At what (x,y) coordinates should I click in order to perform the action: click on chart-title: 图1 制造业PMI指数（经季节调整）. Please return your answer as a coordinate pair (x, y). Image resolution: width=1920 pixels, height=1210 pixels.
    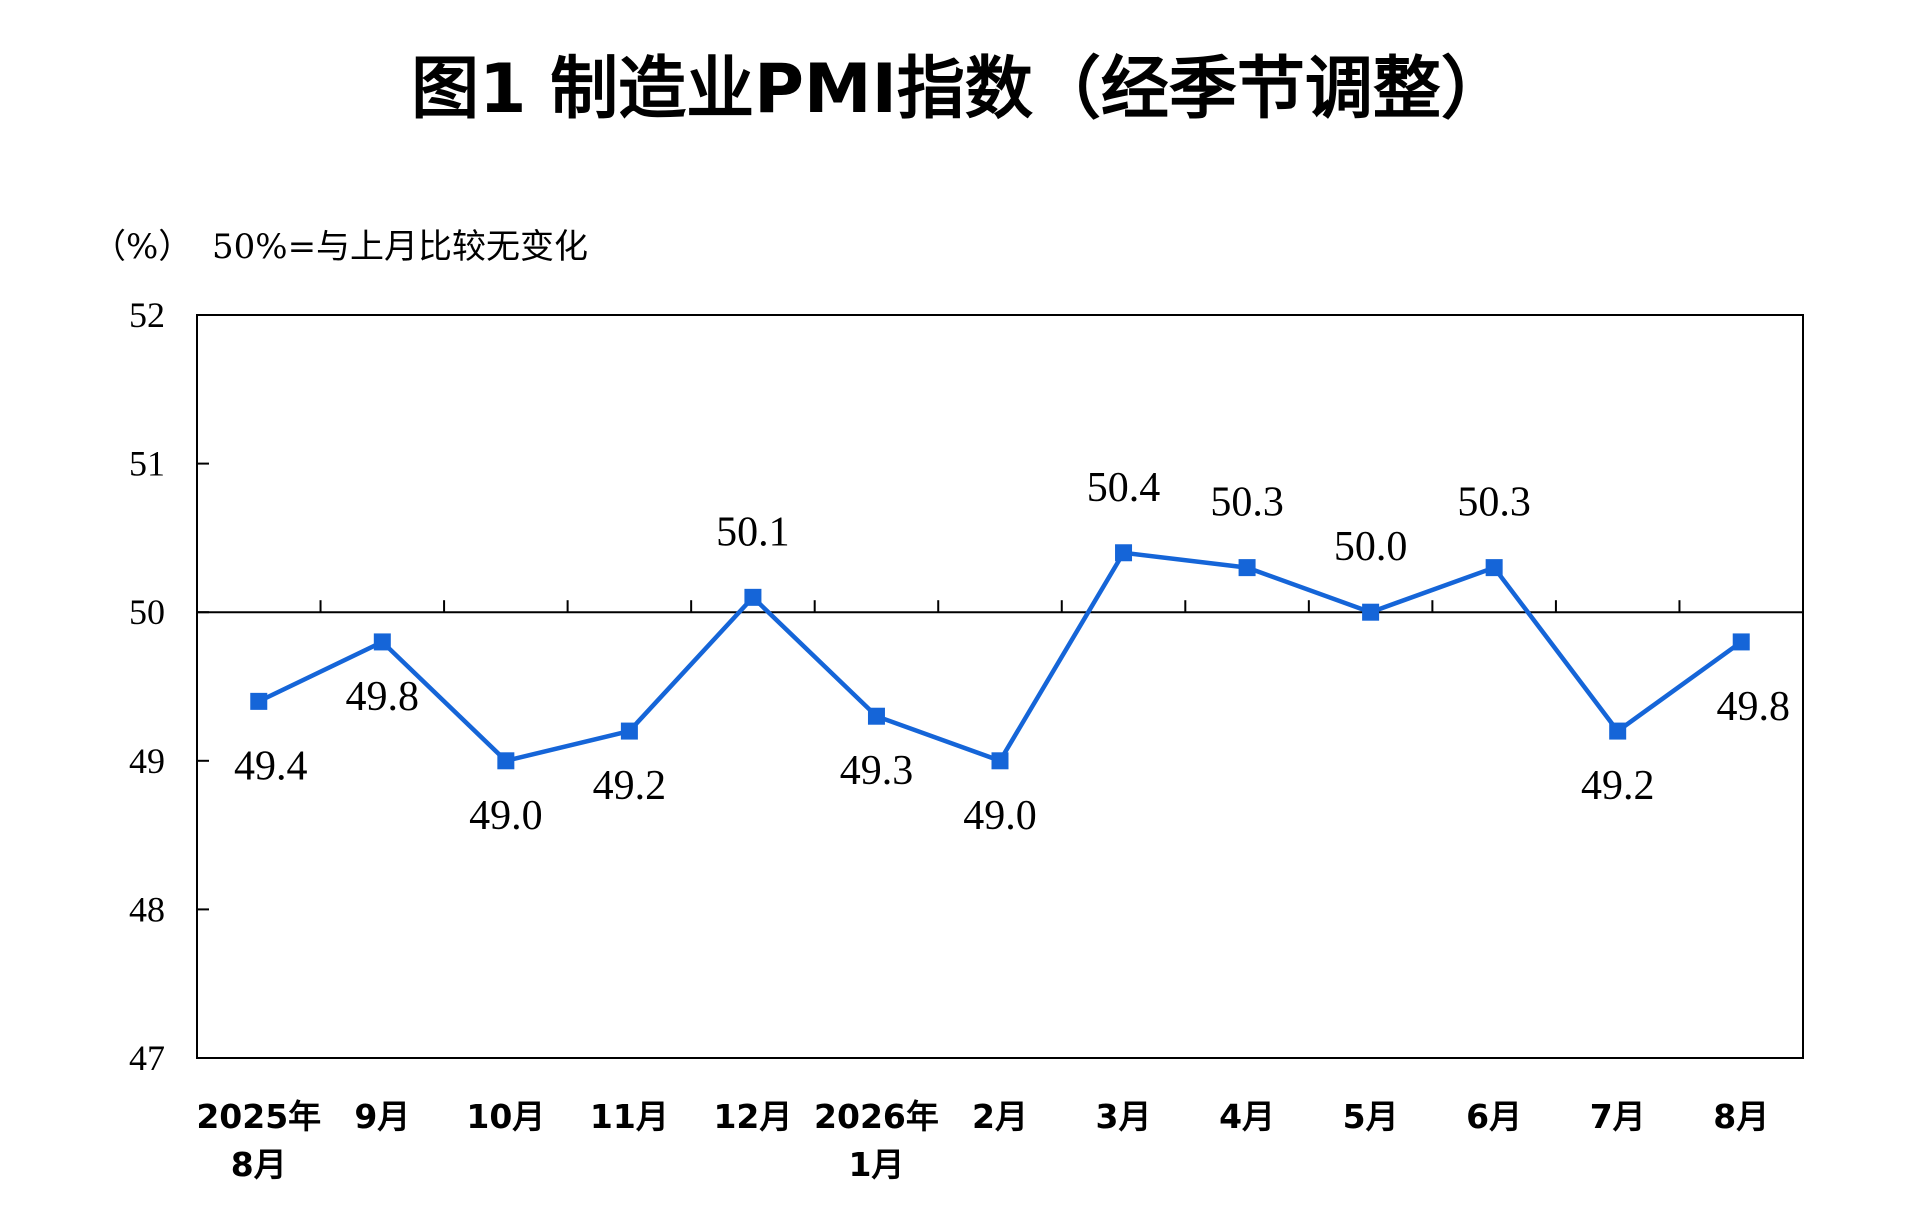
    Looking at the image, I should click on (960, 89).